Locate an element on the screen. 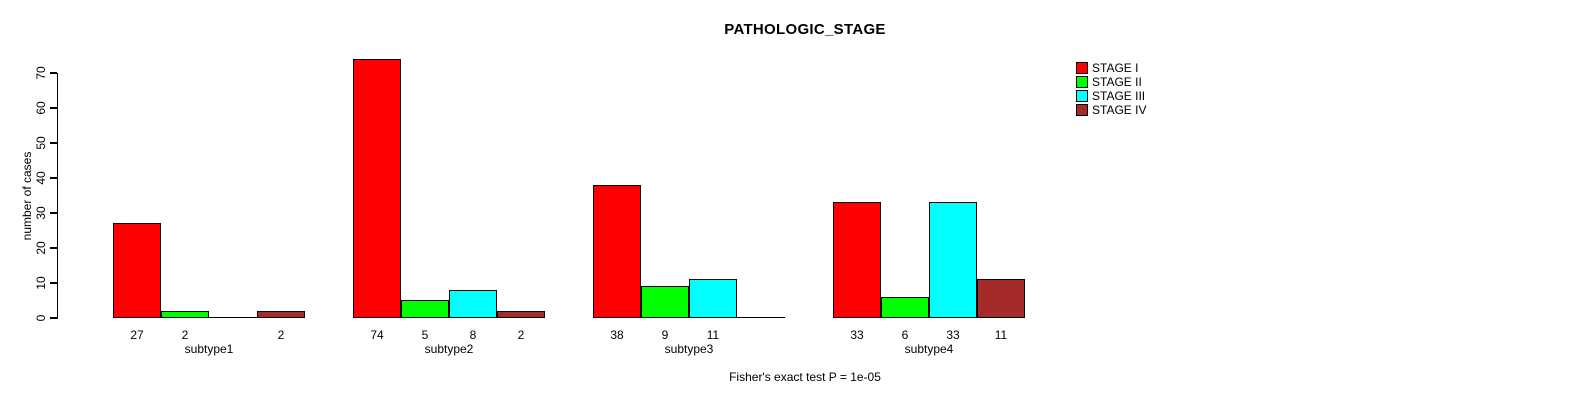  legend-row: STAGE II is located at coordinates (1111, 81).